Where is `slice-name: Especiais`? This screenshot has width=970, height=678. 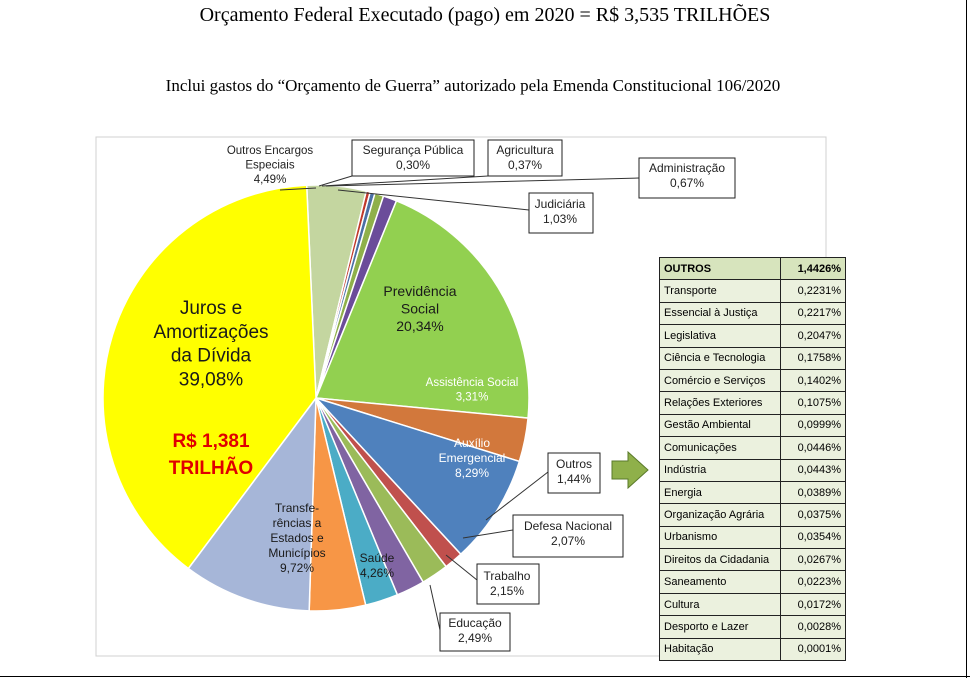
slice-name: Especiais is located at coordinates (269, 165).